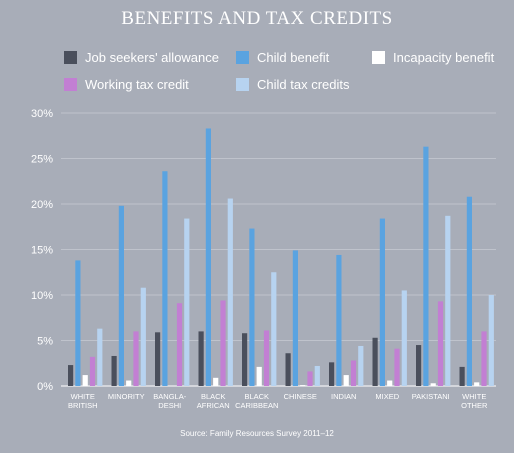 This screenshot has width=514, height=453. Describe the element at coordinates (343, 396) in the screenshot. I see `x-tick-label: INDIAN` at that location.